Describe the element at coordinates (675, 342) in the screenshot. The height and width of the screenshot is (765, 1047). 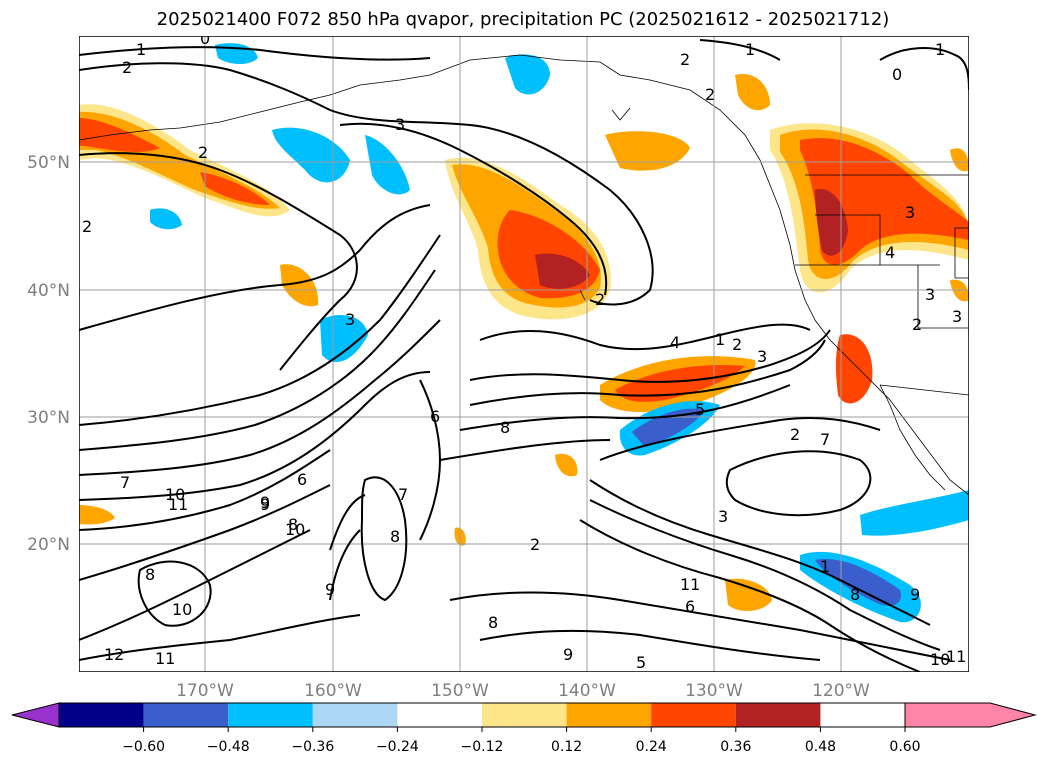
I see `contour-label: 4` at that location.